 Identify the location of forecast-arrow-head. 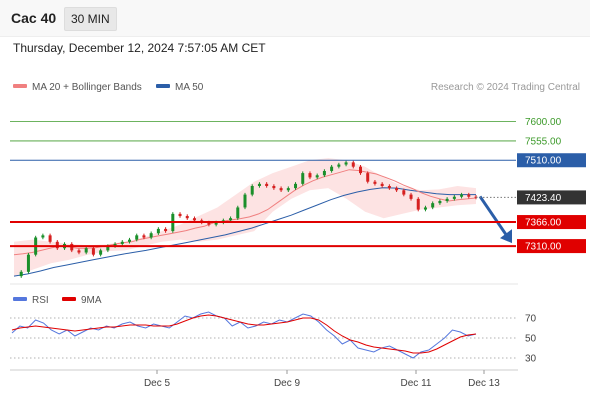
(506, 236).